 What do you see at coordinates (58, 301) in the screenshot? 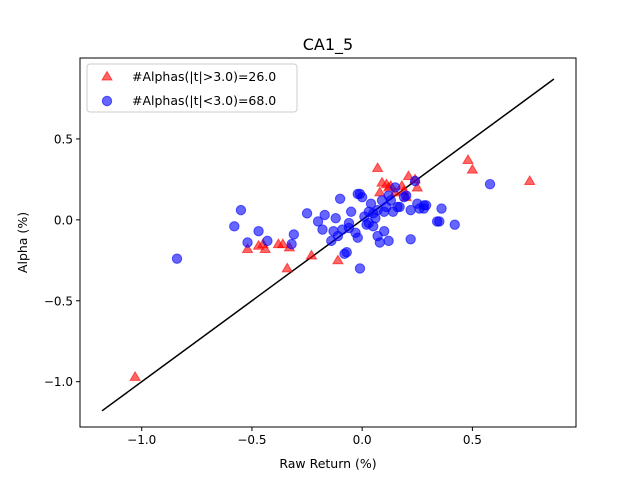
I see `y-tick-label: −0.5` at bounding box center [58, 301].